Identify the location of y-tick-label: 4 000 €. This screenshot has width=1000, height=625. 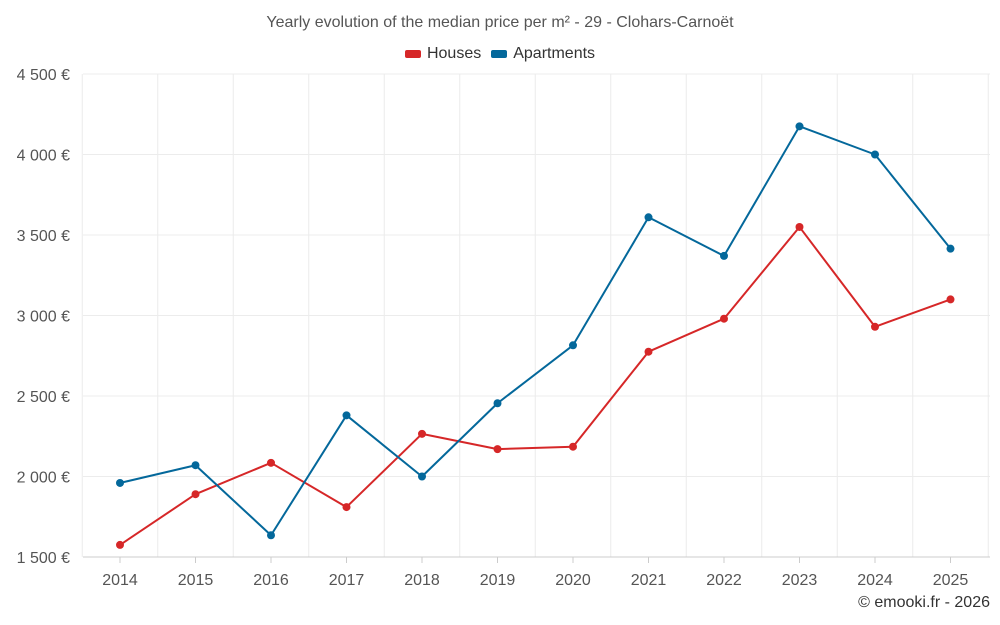
(43, 156).